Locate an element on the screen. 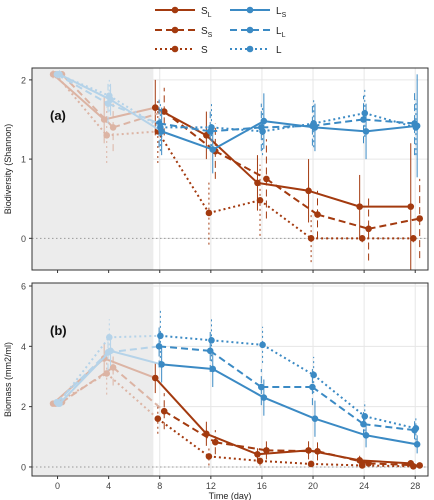 This screenshot has height=500, width=434. x-tick-label: 20 is located at coordinates (313, 486).